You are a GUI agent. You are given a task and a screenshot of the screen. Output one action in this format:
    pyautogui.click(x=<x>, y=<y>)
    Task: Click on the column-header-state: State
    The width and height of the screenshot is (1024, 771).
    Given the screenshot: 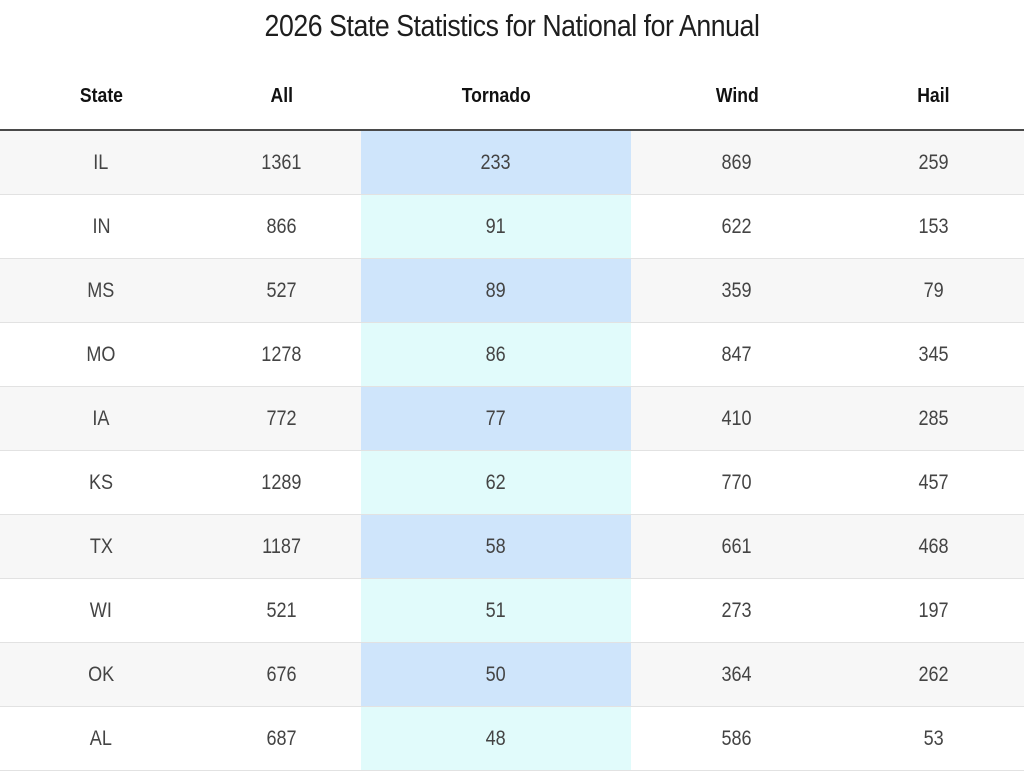 What is the action you would take?
    pyautogui.click(x=101, y=97)
    